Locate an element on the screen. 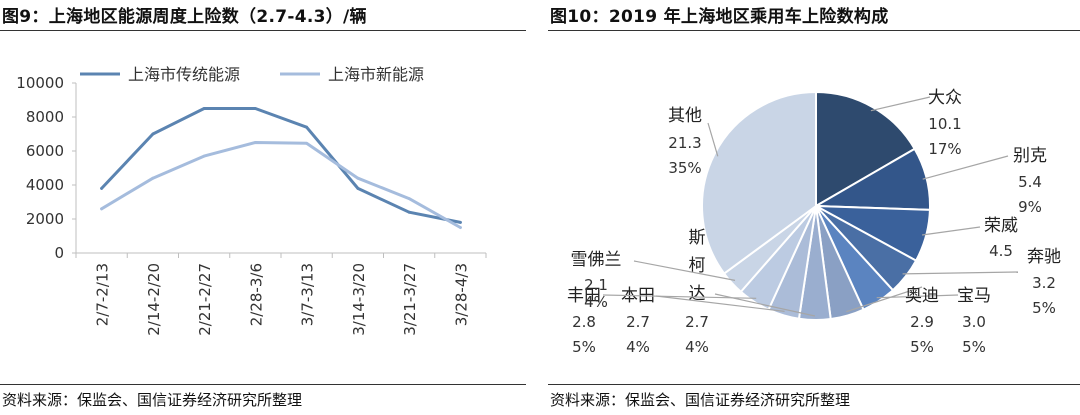 The height and width of the screenshot is (415, 1080). slice-value: 3.0 is located at coordinates (974, 322).